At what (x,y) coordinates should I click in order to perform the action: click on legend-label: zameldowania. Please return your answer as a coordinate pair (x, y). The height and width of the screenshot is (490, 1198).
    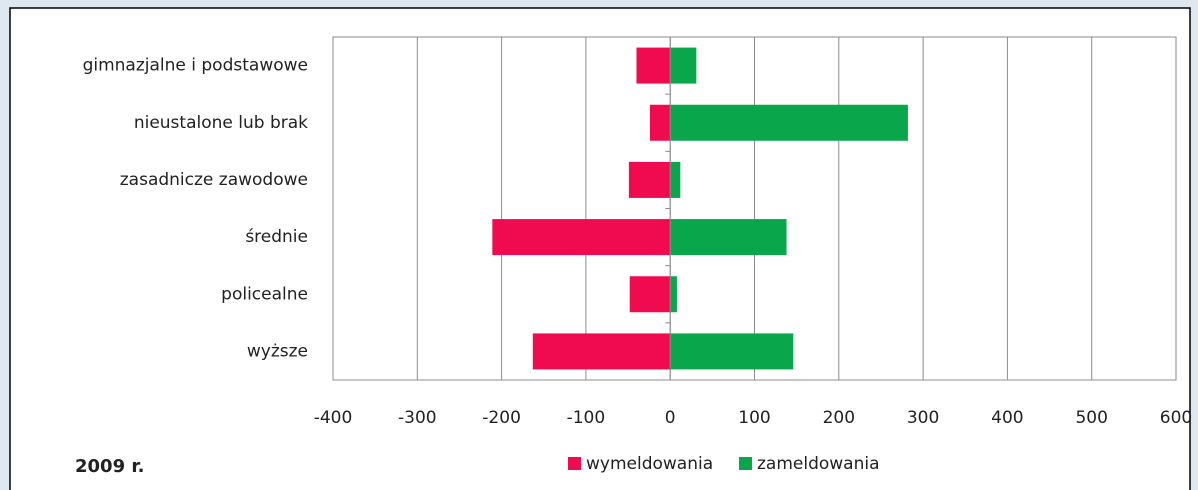
    Looking at the image, I should click on (818, 464).